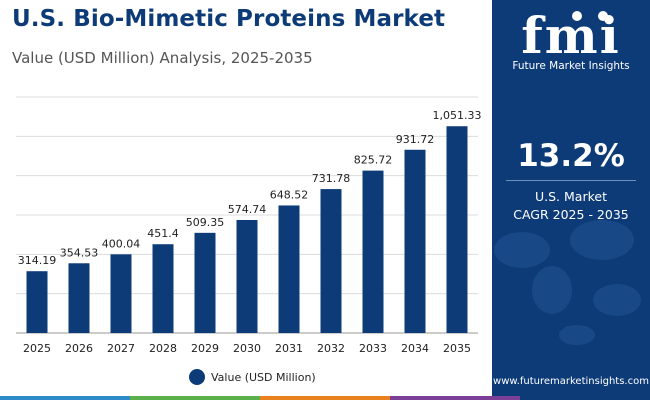  I want to click on chart-title: U.S. Bio-Mimetic Proteins Market, so click(229, 19).